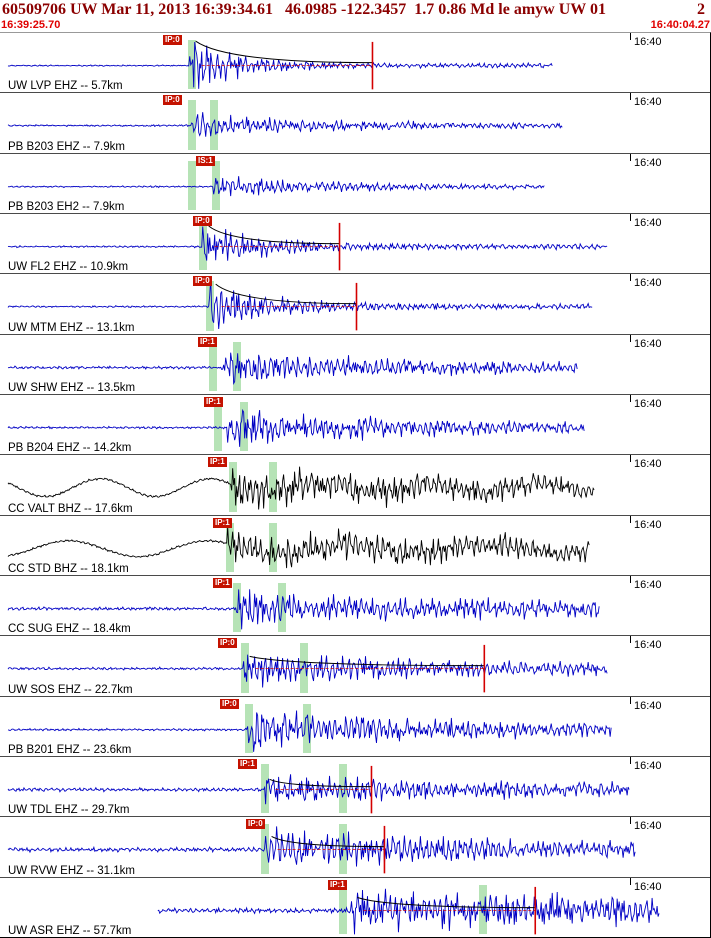  What do you see at coordinates (66, 146) in the screenshot?
I see `station-label: PB B203 EHZ -- 7.9km` at bounding box center [66, 146].